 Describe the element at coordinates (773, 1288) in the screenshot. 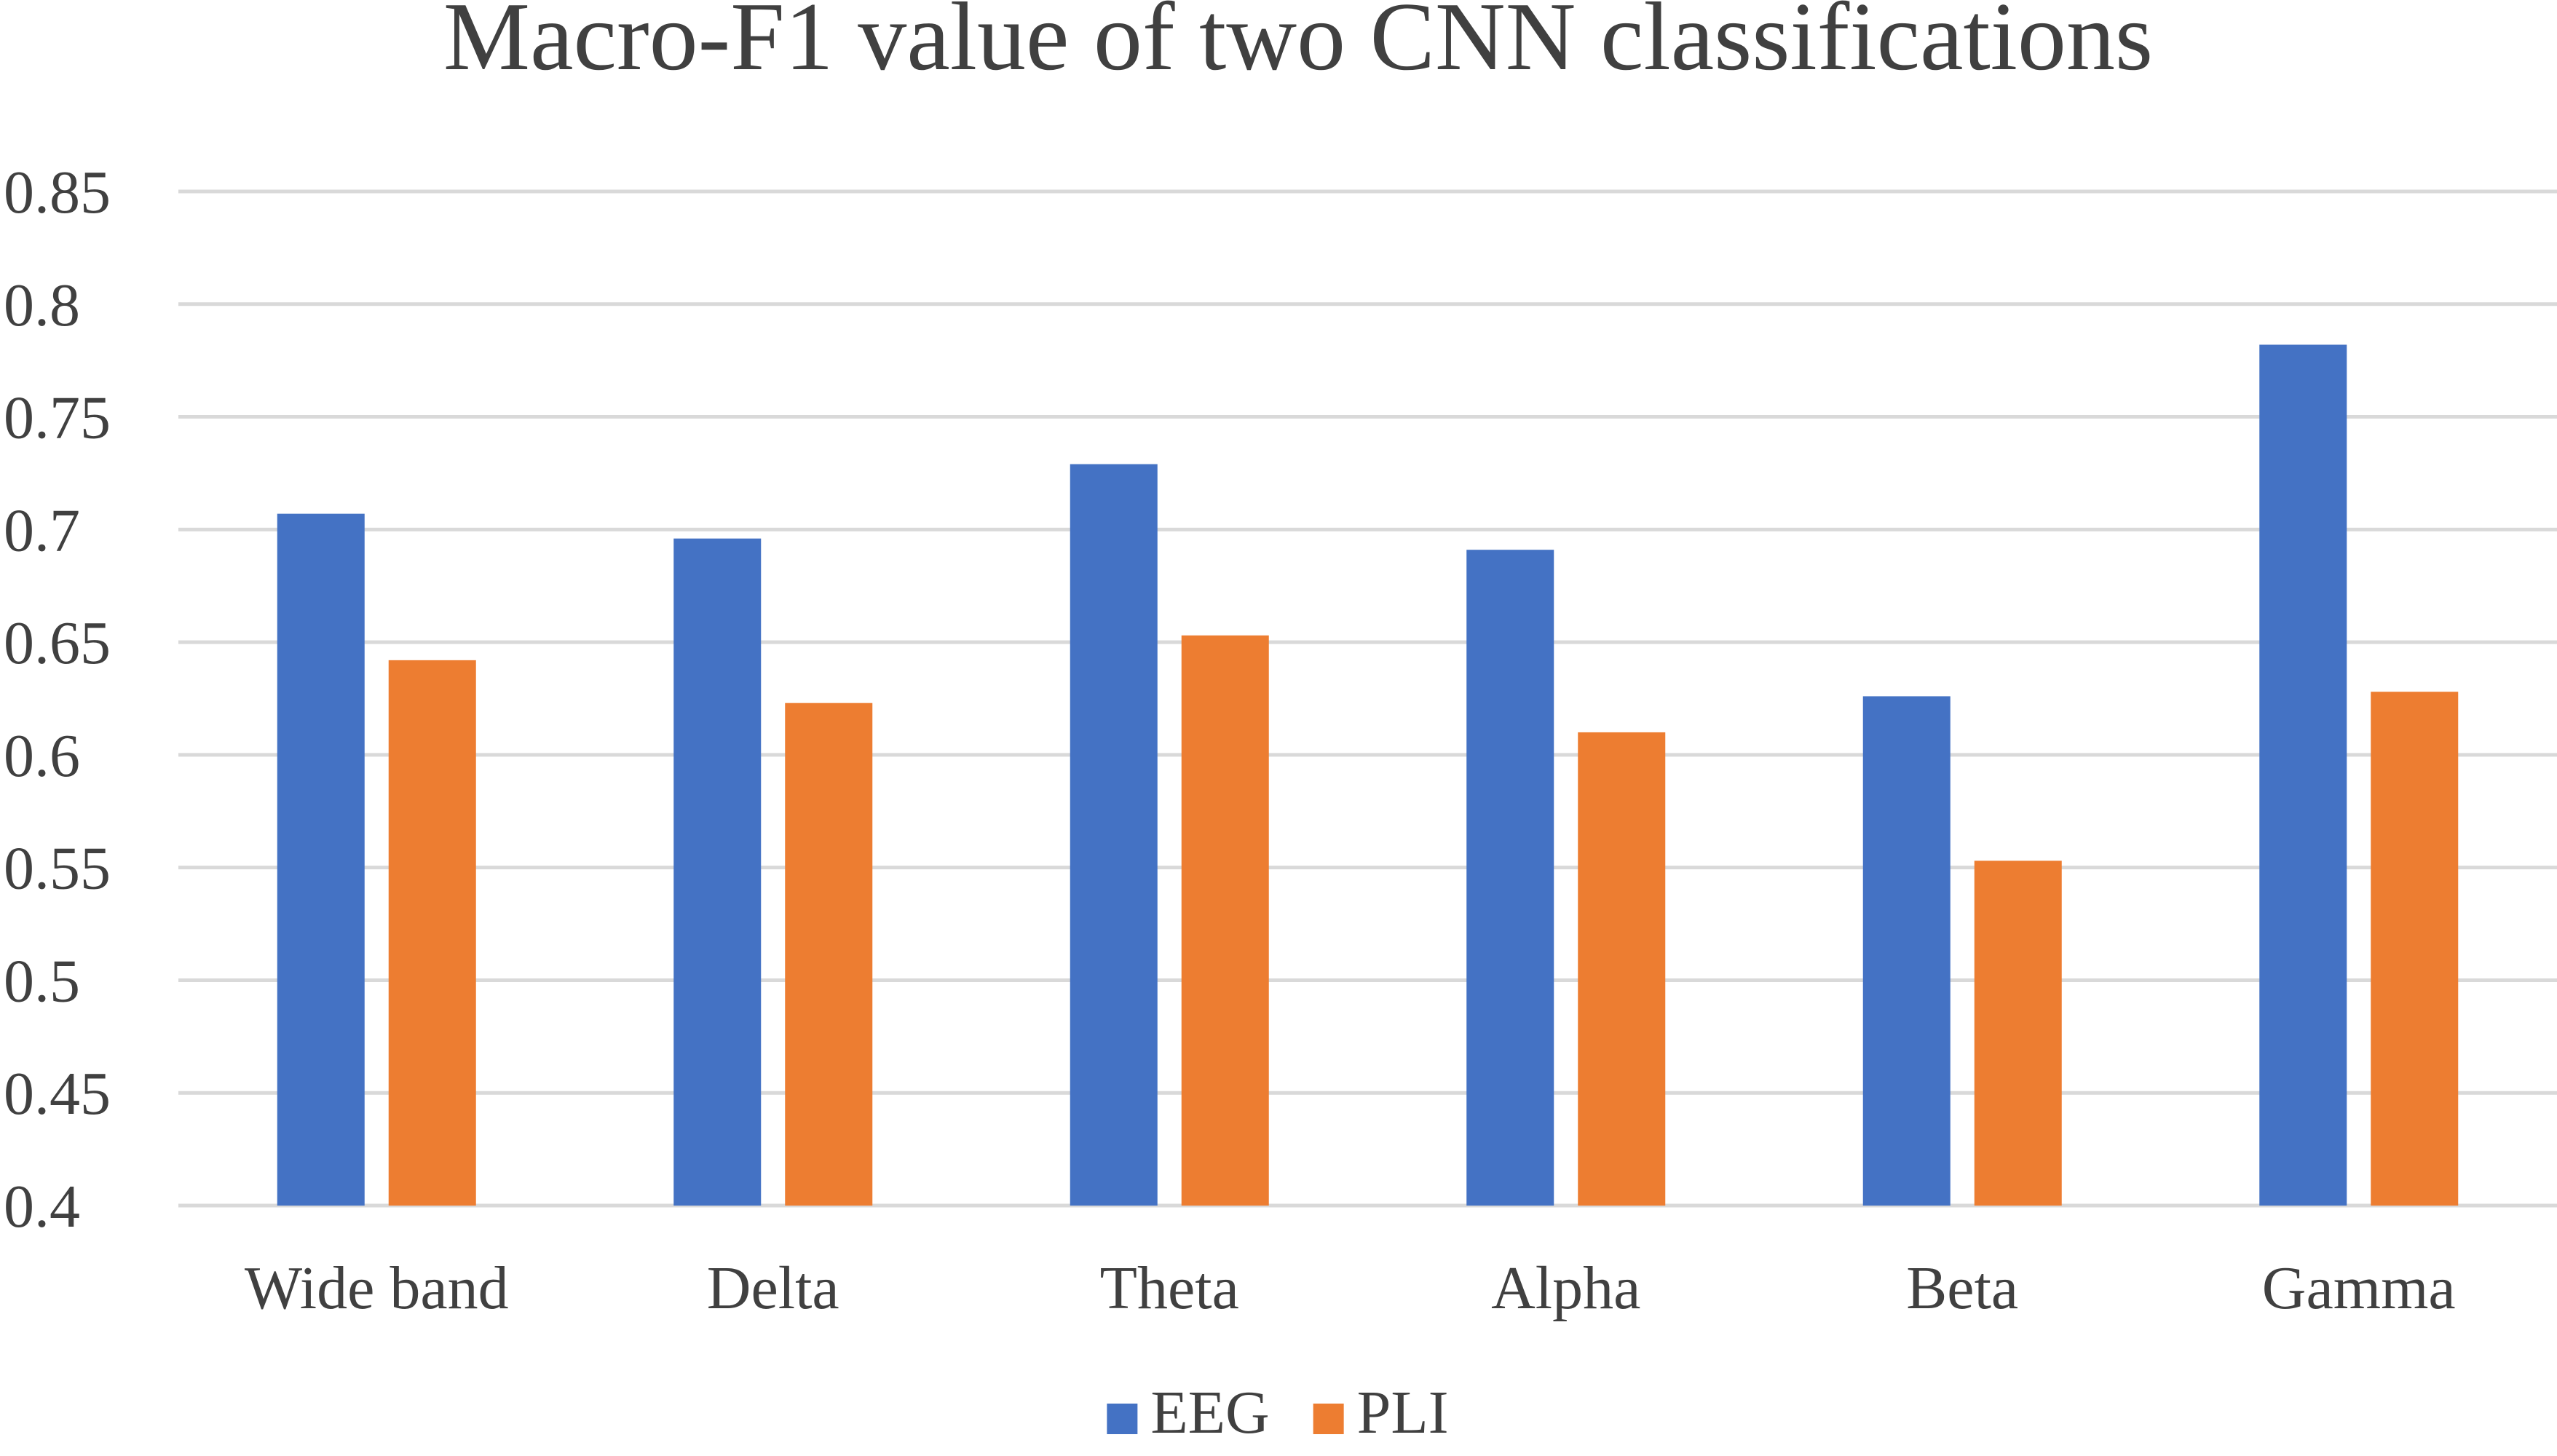

I see `x-category-label: Delta` at that location.